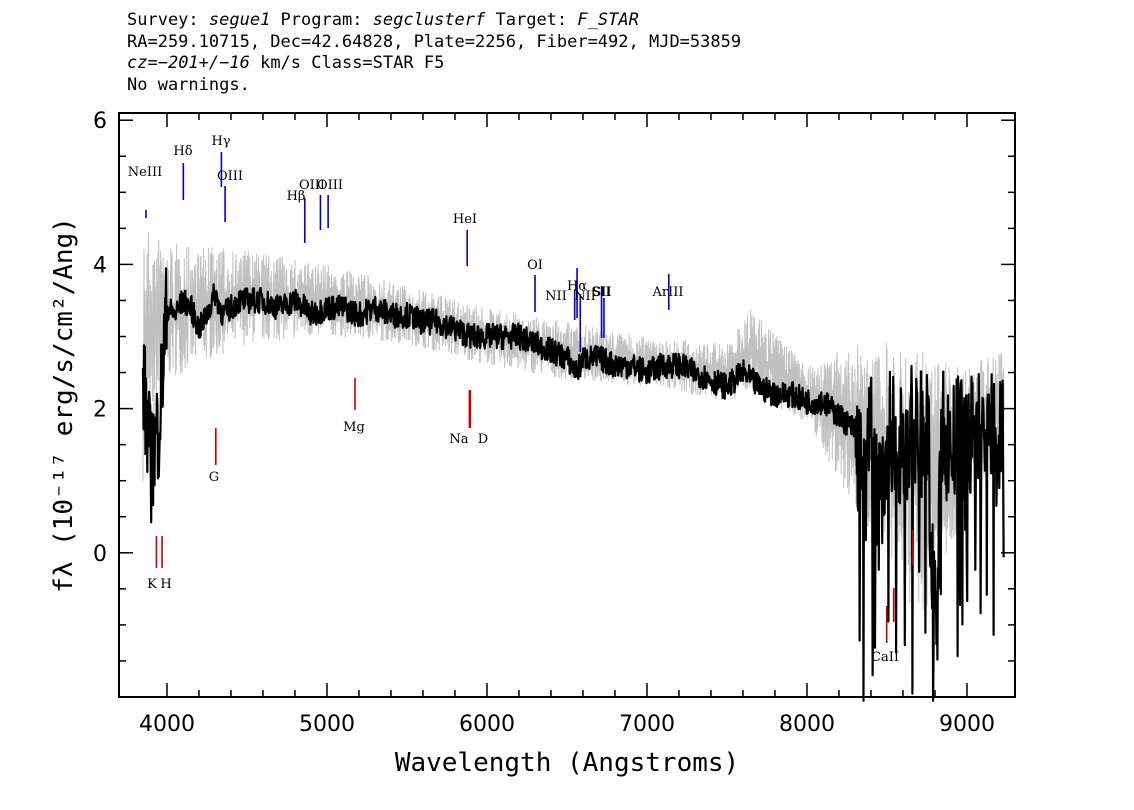  I want to click on survey-label: Survey:, so click(168, 20).